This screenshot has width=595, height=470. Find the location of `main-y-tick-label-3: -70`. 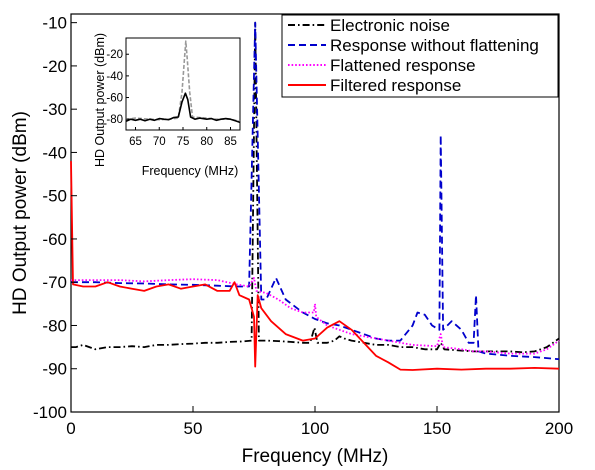

main-y-tick-label-3: -70 is located at coordinates (54, 282).